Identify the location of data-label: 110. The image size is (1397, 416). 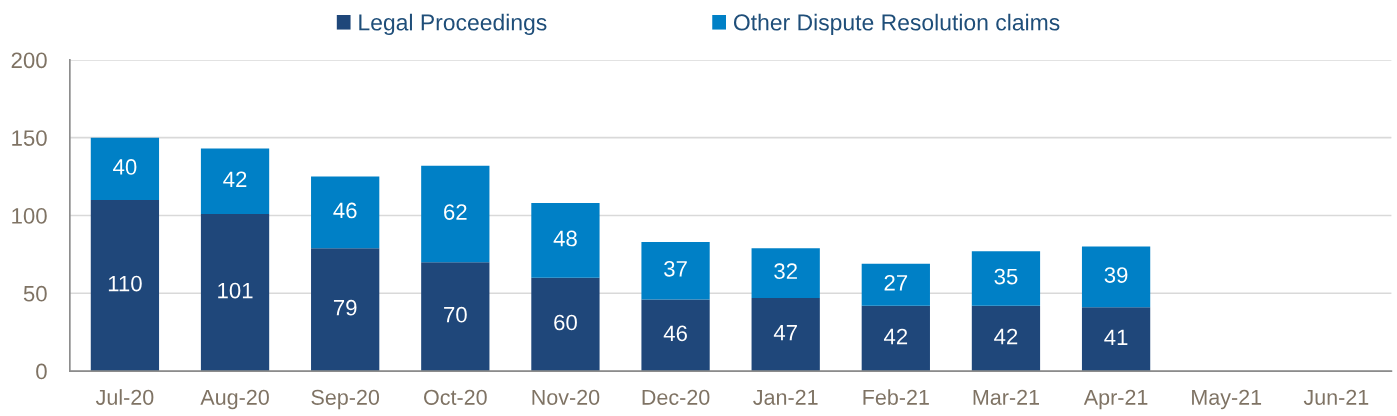
(125, 283).